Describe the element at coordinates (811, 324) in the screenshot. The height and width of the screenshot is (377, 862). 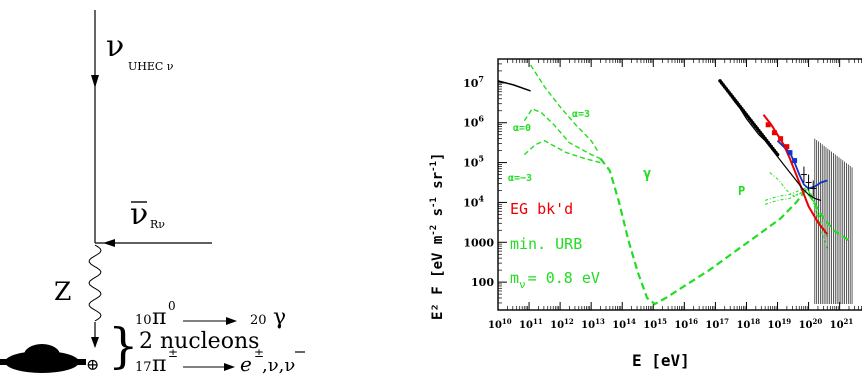
I see `x-tick-label: 1020` at that location.